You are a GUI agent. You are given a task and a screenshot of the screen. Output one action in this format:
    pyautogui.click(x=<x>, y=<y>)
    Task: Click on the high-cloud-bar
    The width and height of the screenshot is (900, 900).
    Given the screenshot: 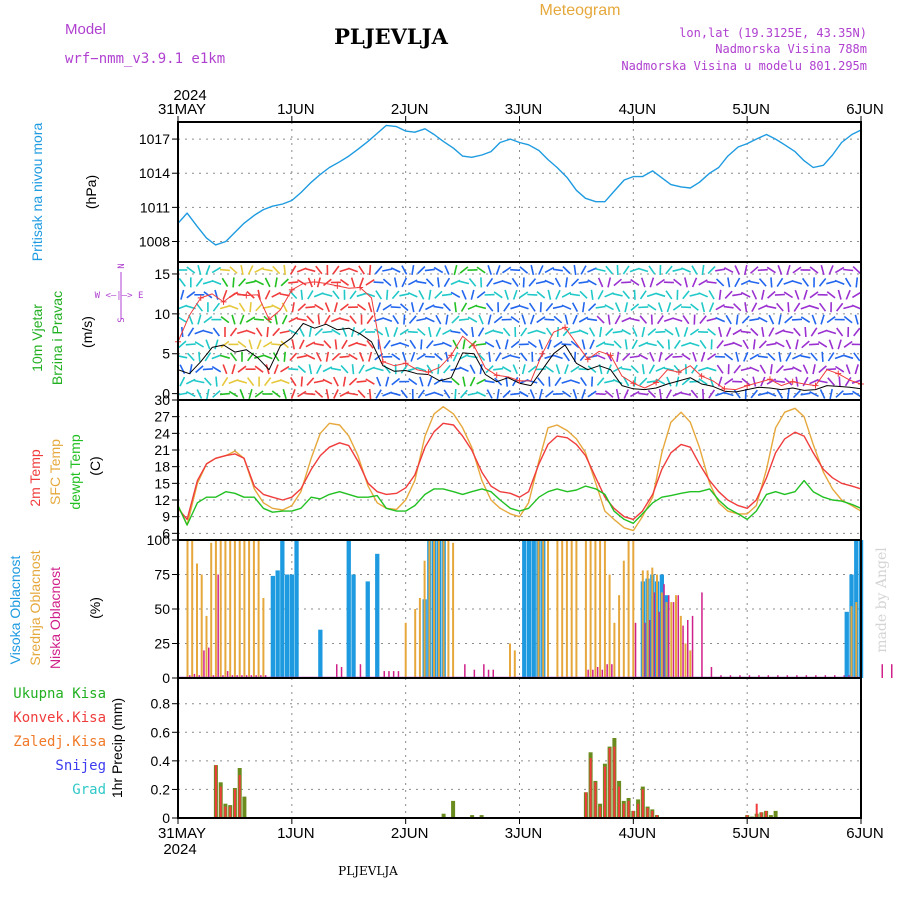 What is the action you would take?
    pyautogui.click(x=320, y=653)
    